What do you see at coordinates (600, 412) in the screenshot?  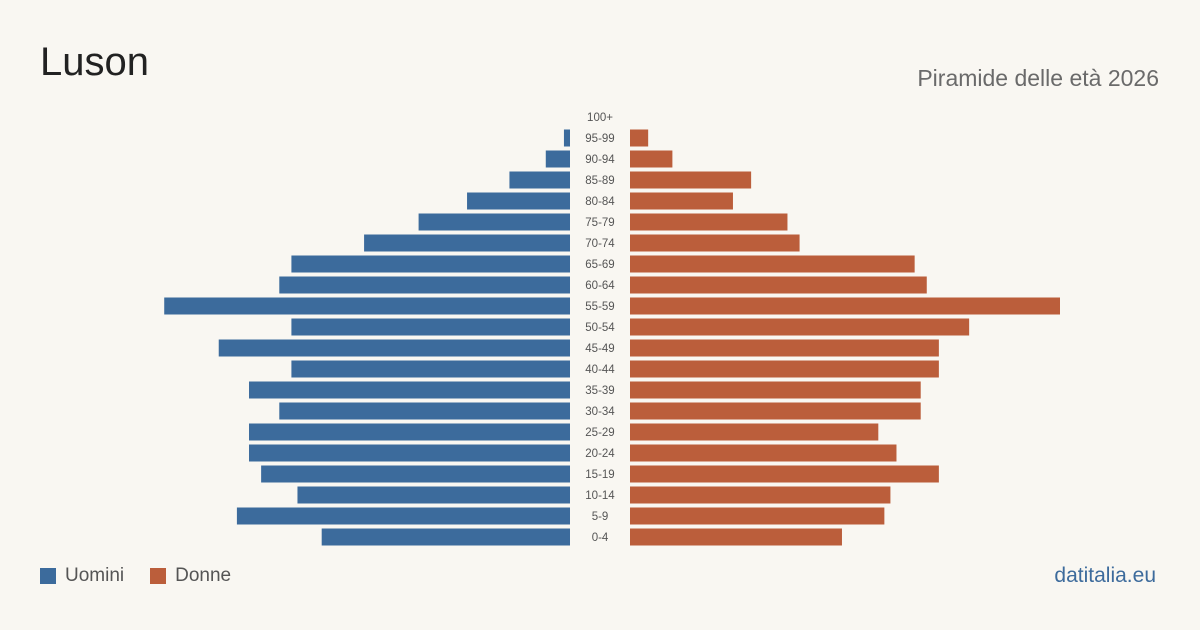 I see `age-group-label: 30-34` at bounding box center [600, 412].